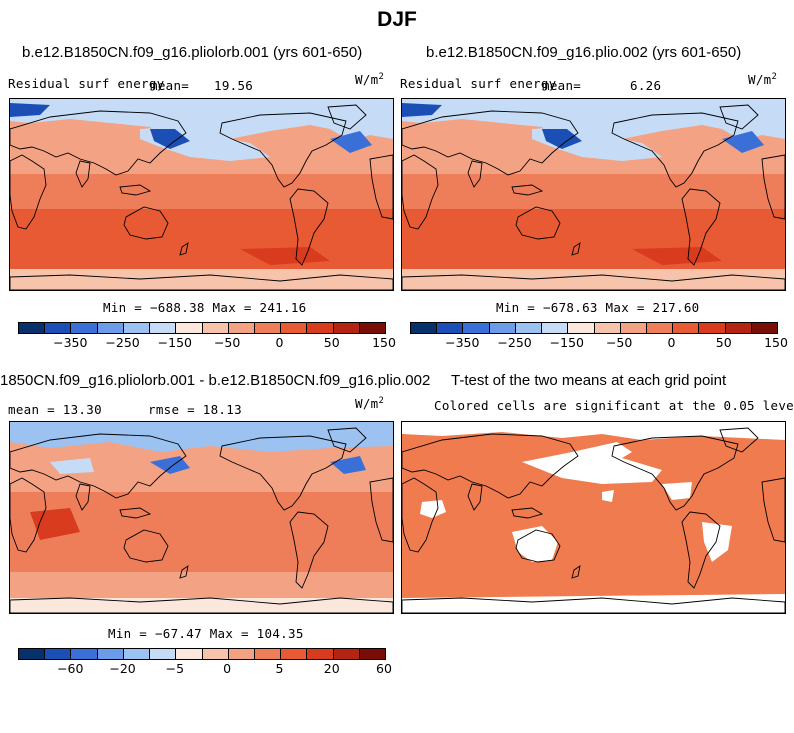 This screenshot has width=794, height=733. Describe the element at coordinates (370, 404) in the screenshot. I see `panel3-units: W/m2` at that location.